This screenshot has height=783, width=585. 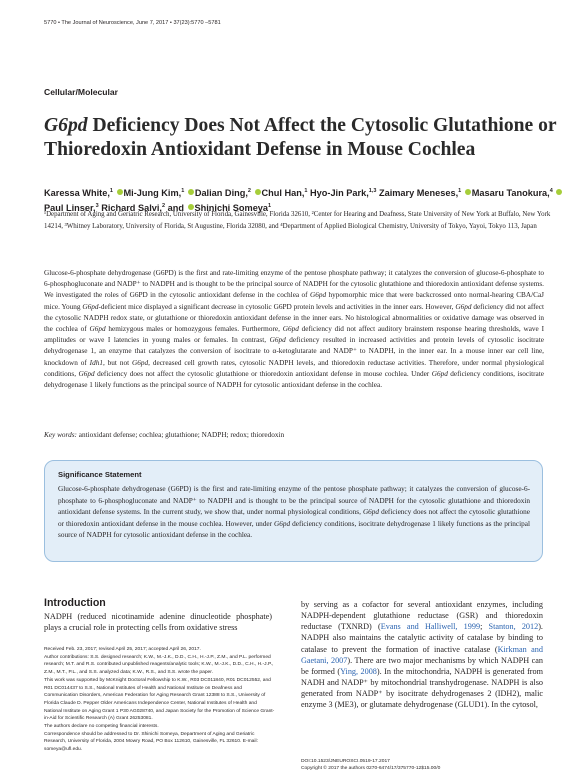 What do you see at coordinates (81, 92) in the screenshot?
I see `section-label: Cellular/Molecular` at bounding box center [81, 92].